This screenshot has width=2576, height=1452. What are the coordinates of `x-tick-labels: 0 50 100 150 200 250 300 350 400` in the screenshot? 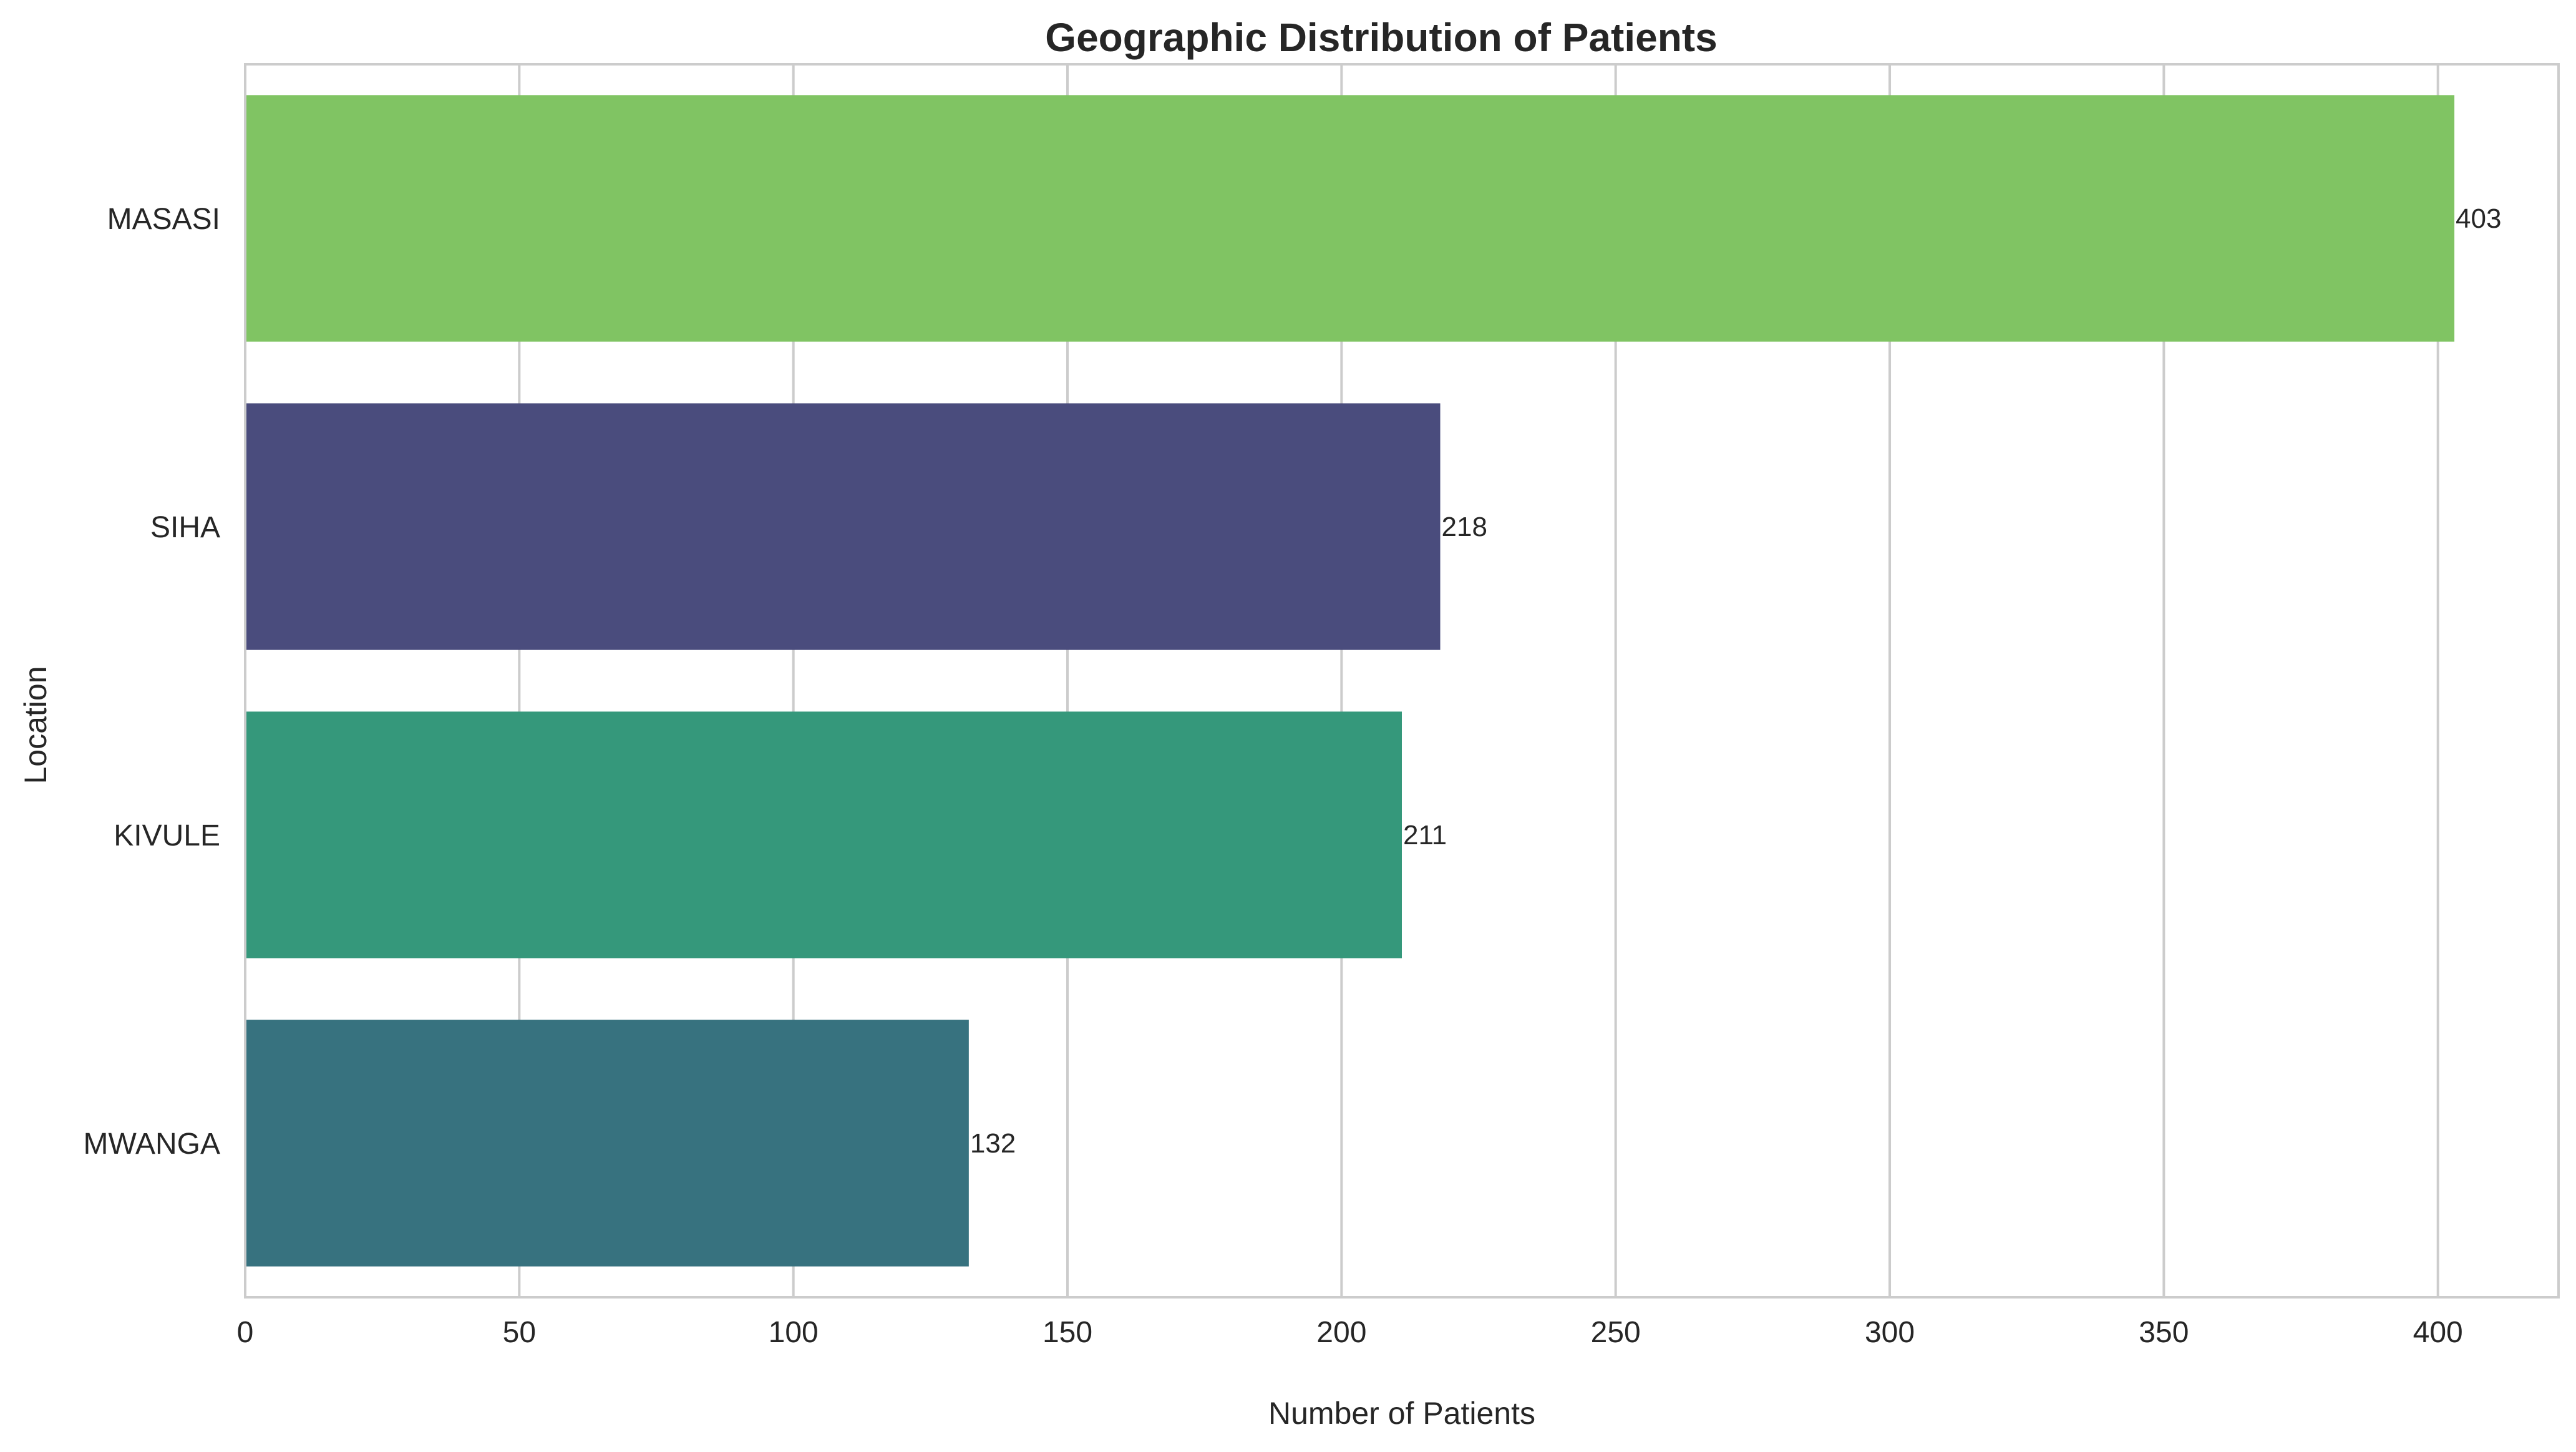 It's located at (1350, 1332).